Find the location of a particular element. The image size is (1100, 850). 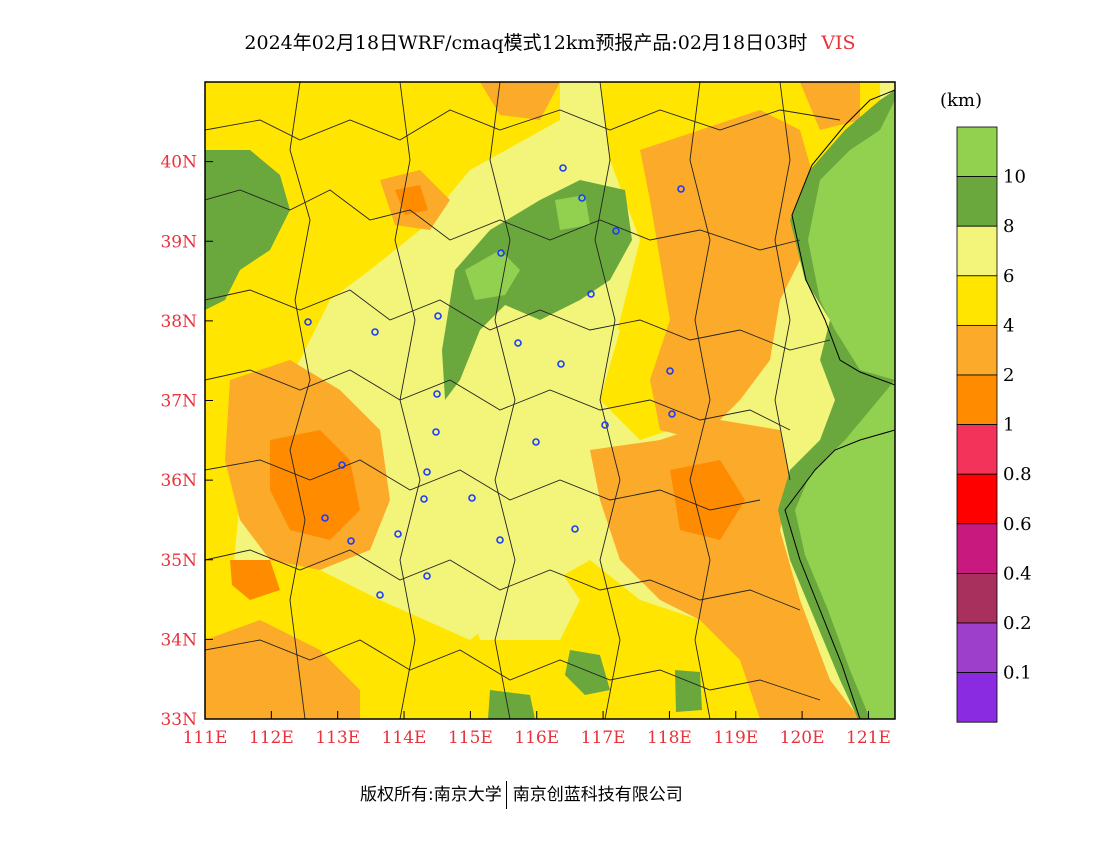

lon-label: 114E is located at coordinates (404, 738).